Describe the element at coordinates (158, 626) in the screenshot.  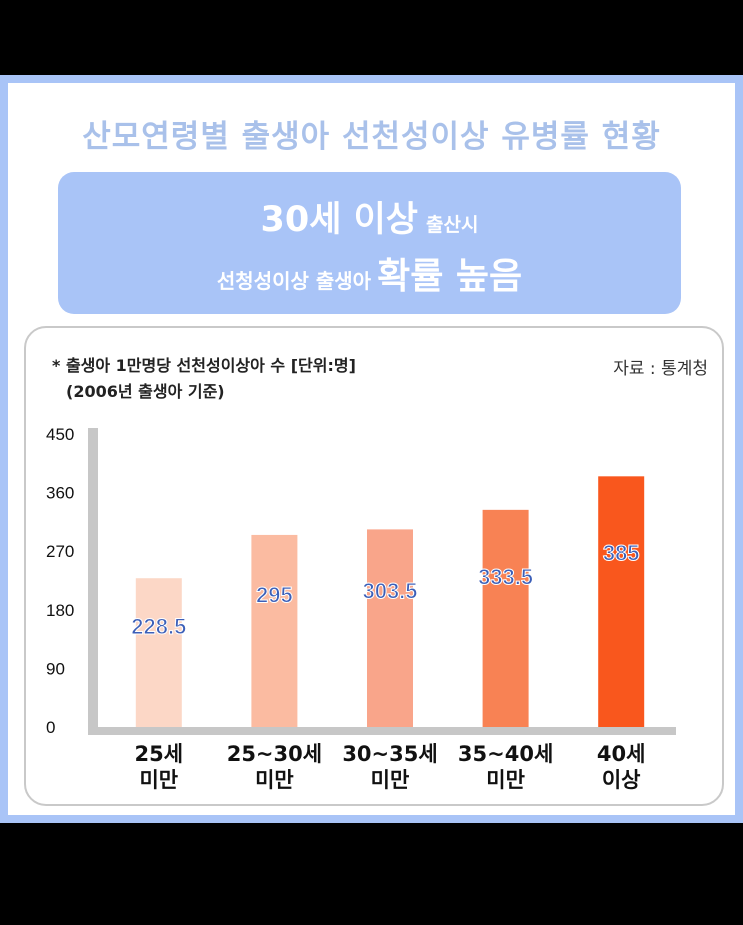
I see `bar-value-label: 228.5` at that location.